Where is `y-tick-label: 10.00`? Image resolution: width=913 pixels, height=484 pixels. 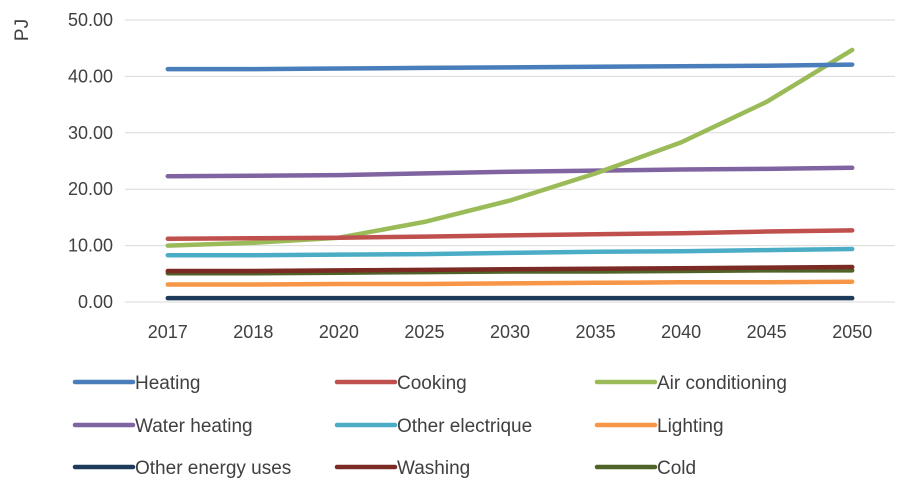
y-tick-label: 10.00 is located at coordinates (90, 246).